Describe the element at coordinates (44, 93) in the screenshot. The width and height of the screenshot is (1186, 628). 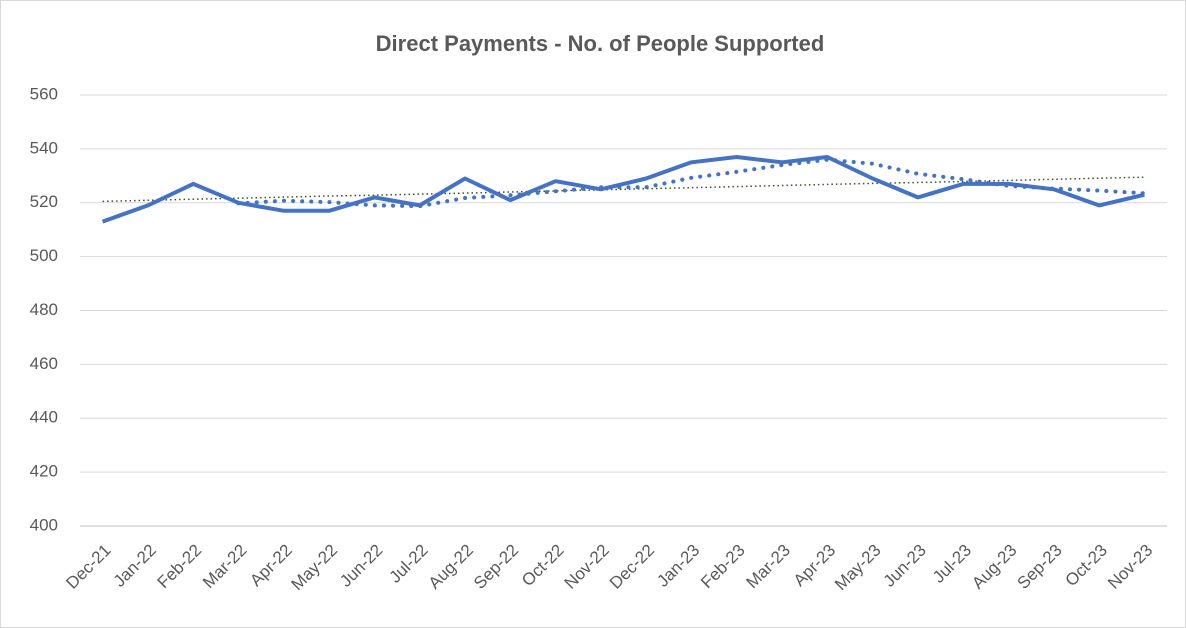
I see `y-tick-label: 560` at that location.